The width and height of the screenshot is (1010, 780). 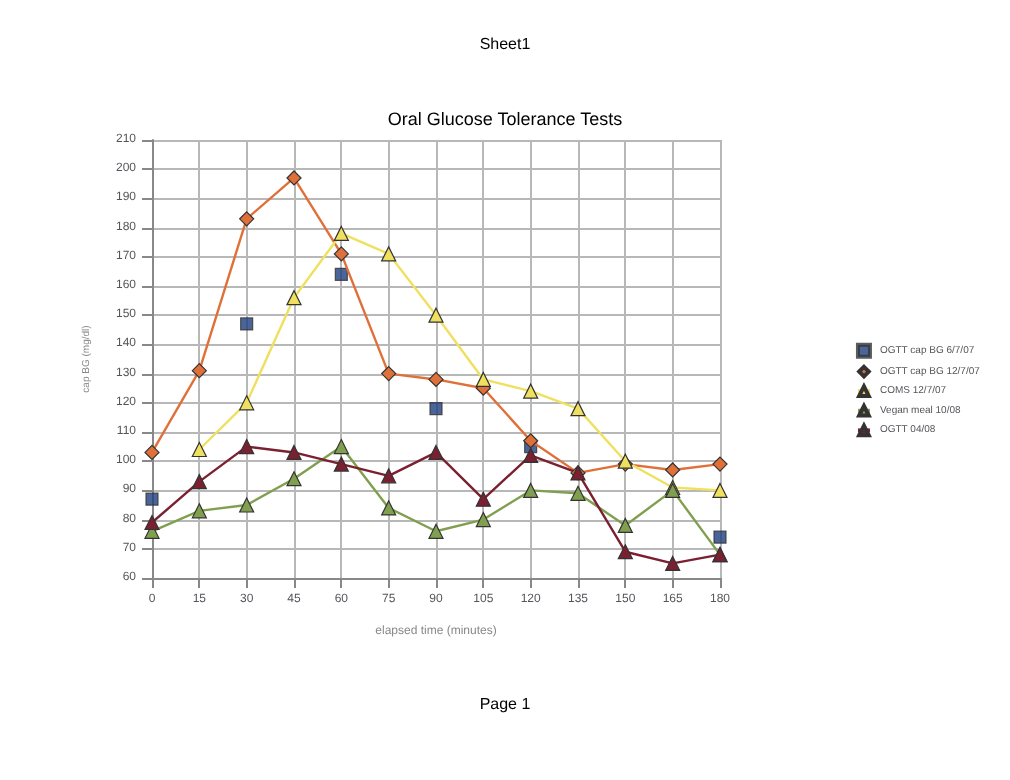 What do you see at coordinates (505, 44) in the screenshot?
I see `text: Sheet1` at bounding box center [505, 44].